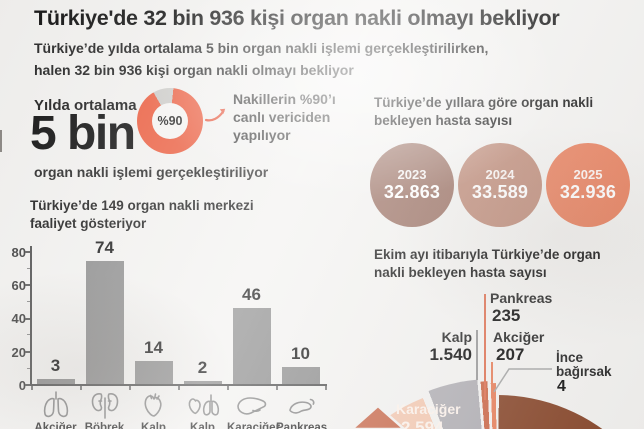  I want to click on waiting-heading-line-1: Ekim ayı itibarıyla Türkiye’de organ, so click(487, 254).